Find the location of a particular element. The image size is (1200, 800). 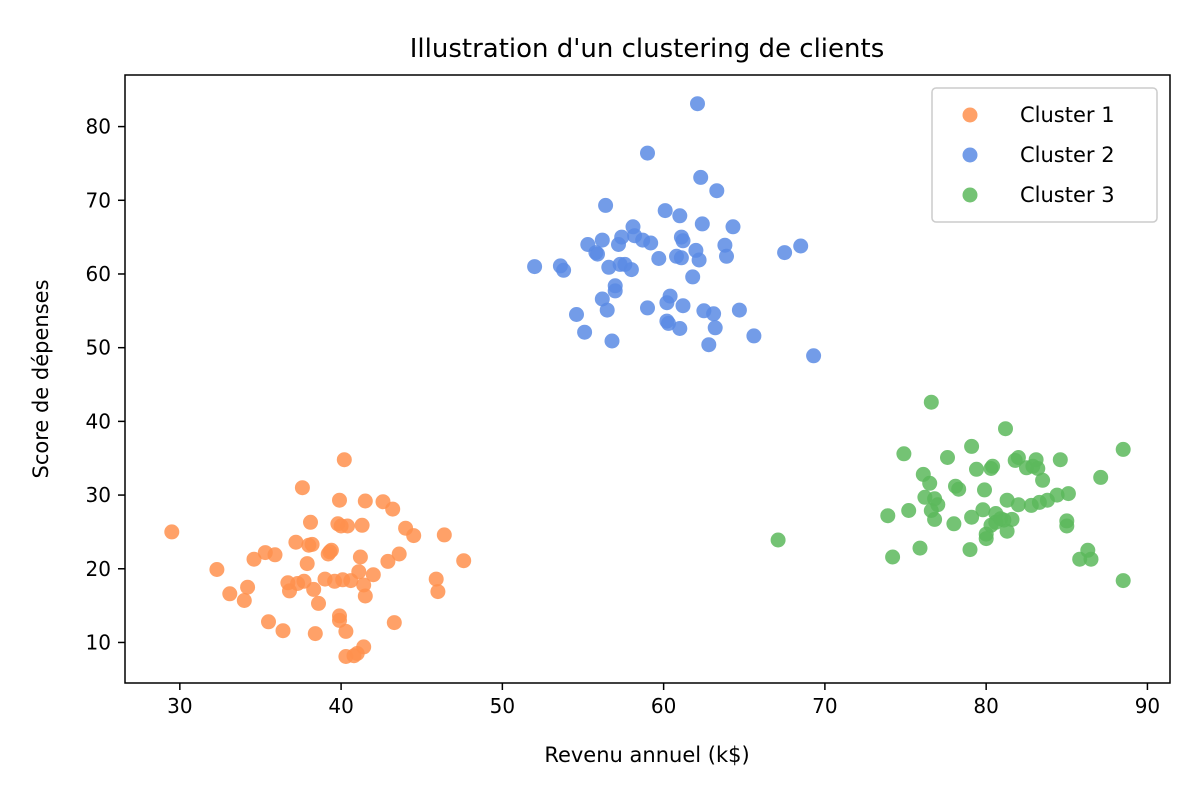

x-axis-label: Revenu annuel (k$) is located at coordinates (646, 755).